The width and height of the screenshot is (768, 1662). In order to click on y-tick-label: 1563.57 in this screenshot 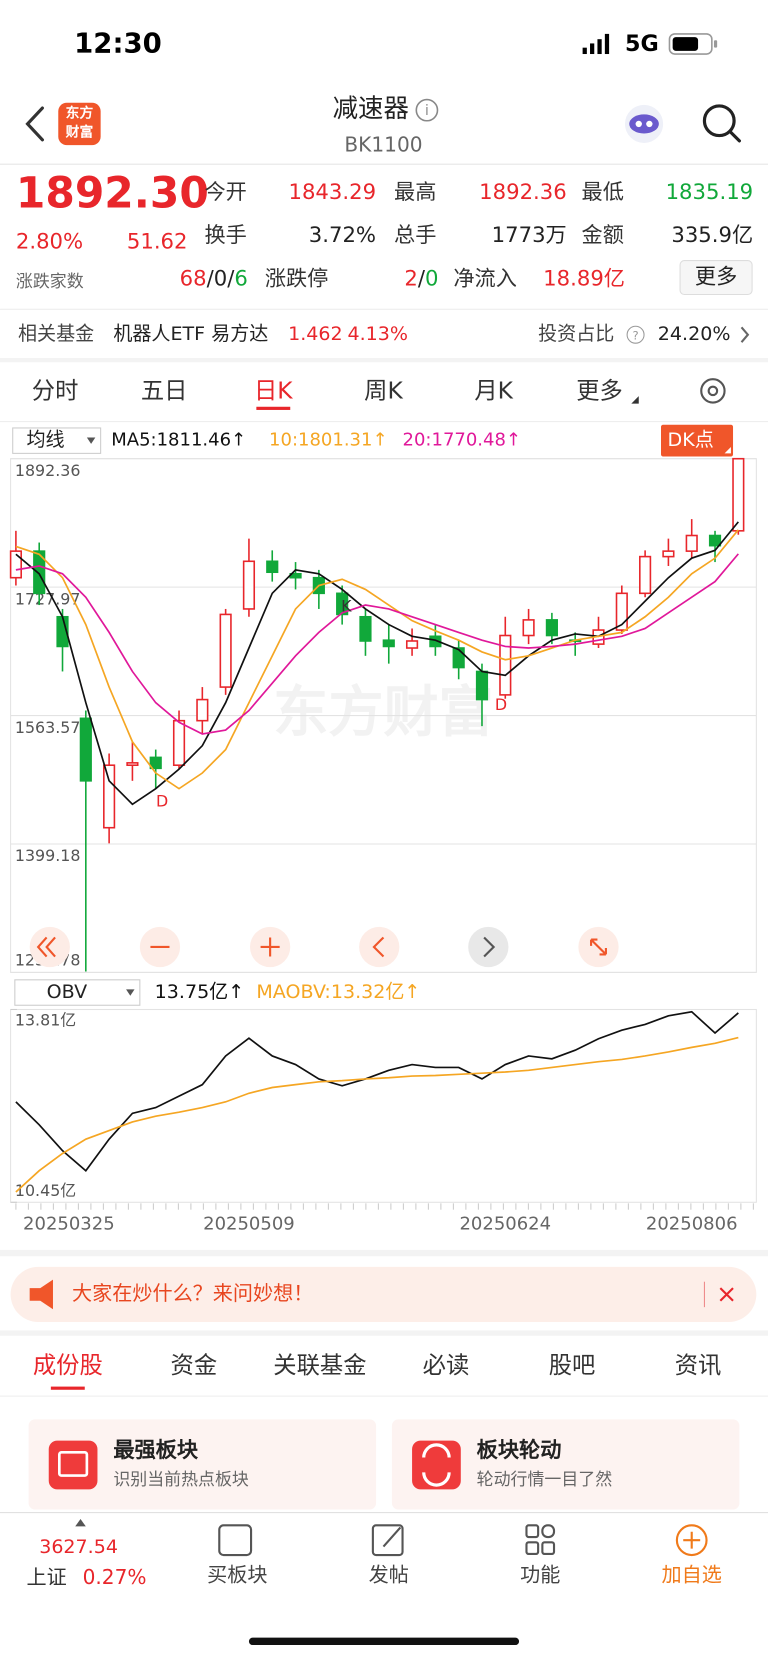, I will do `click(48, 727)`.